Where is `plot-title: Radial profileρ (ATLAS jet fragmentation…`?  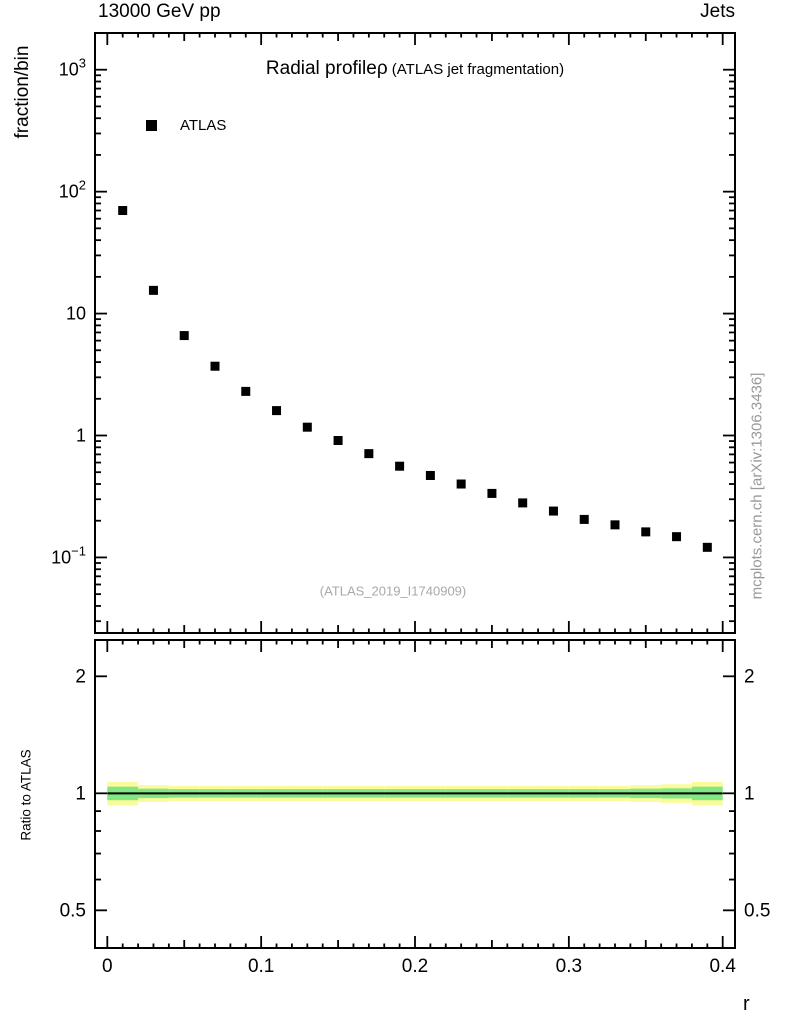 plot-title: Radial profileρ (ATLAS jet fragmentation… is located at coordinates (415, 69).